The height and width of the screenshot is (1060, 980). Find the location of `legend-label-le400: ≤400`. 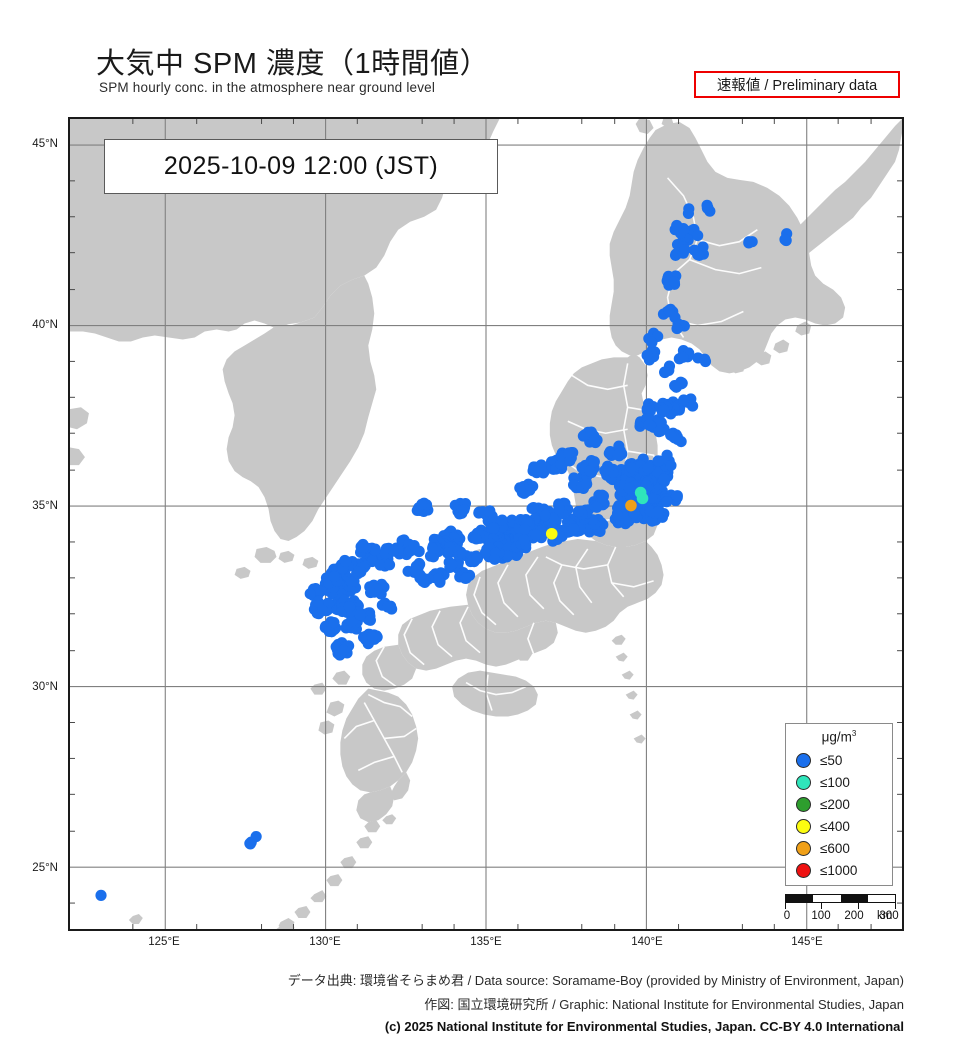

legend-label-le400: ≤400 is located at coordinates (835, 826).